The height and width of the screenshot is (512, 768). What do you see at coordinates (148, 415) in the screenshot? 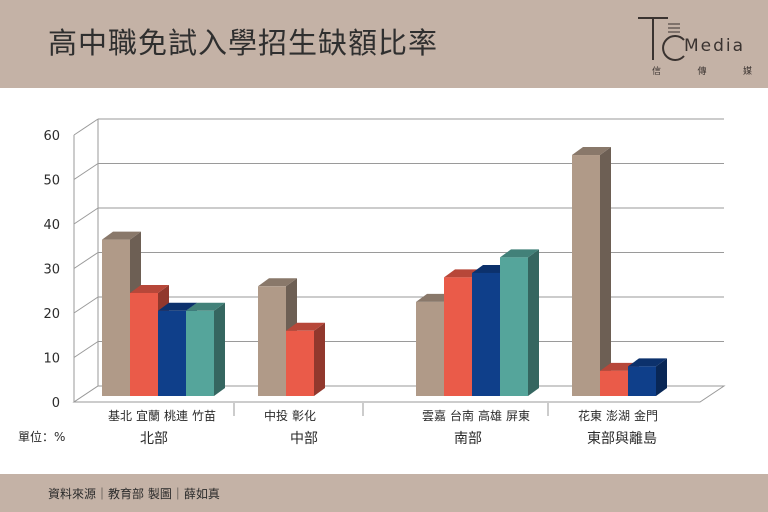
I see `x-tick-label: 宜蘭` at bounding box center [148, 415].